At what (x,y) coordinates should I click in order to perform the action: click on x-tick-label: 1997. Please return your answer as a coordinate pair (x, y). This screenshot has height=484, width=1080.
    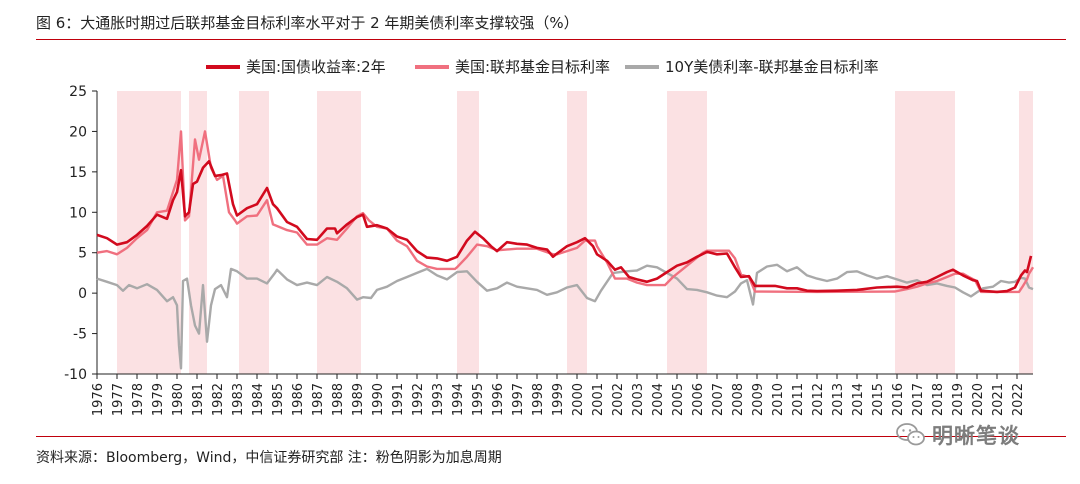
    Looking at the image, I should click on (518, 399).